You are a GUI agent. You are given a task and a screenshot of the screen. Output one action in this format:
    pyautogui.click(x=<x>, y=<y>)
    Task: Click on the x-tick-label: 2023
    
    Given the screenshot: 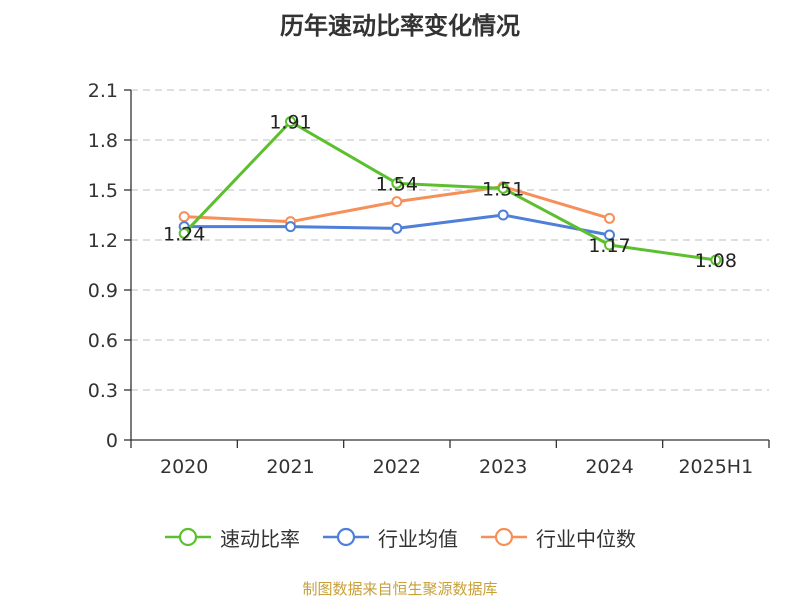 What is the action you would take?
    pyautogui.click(x=503, y=467)
    